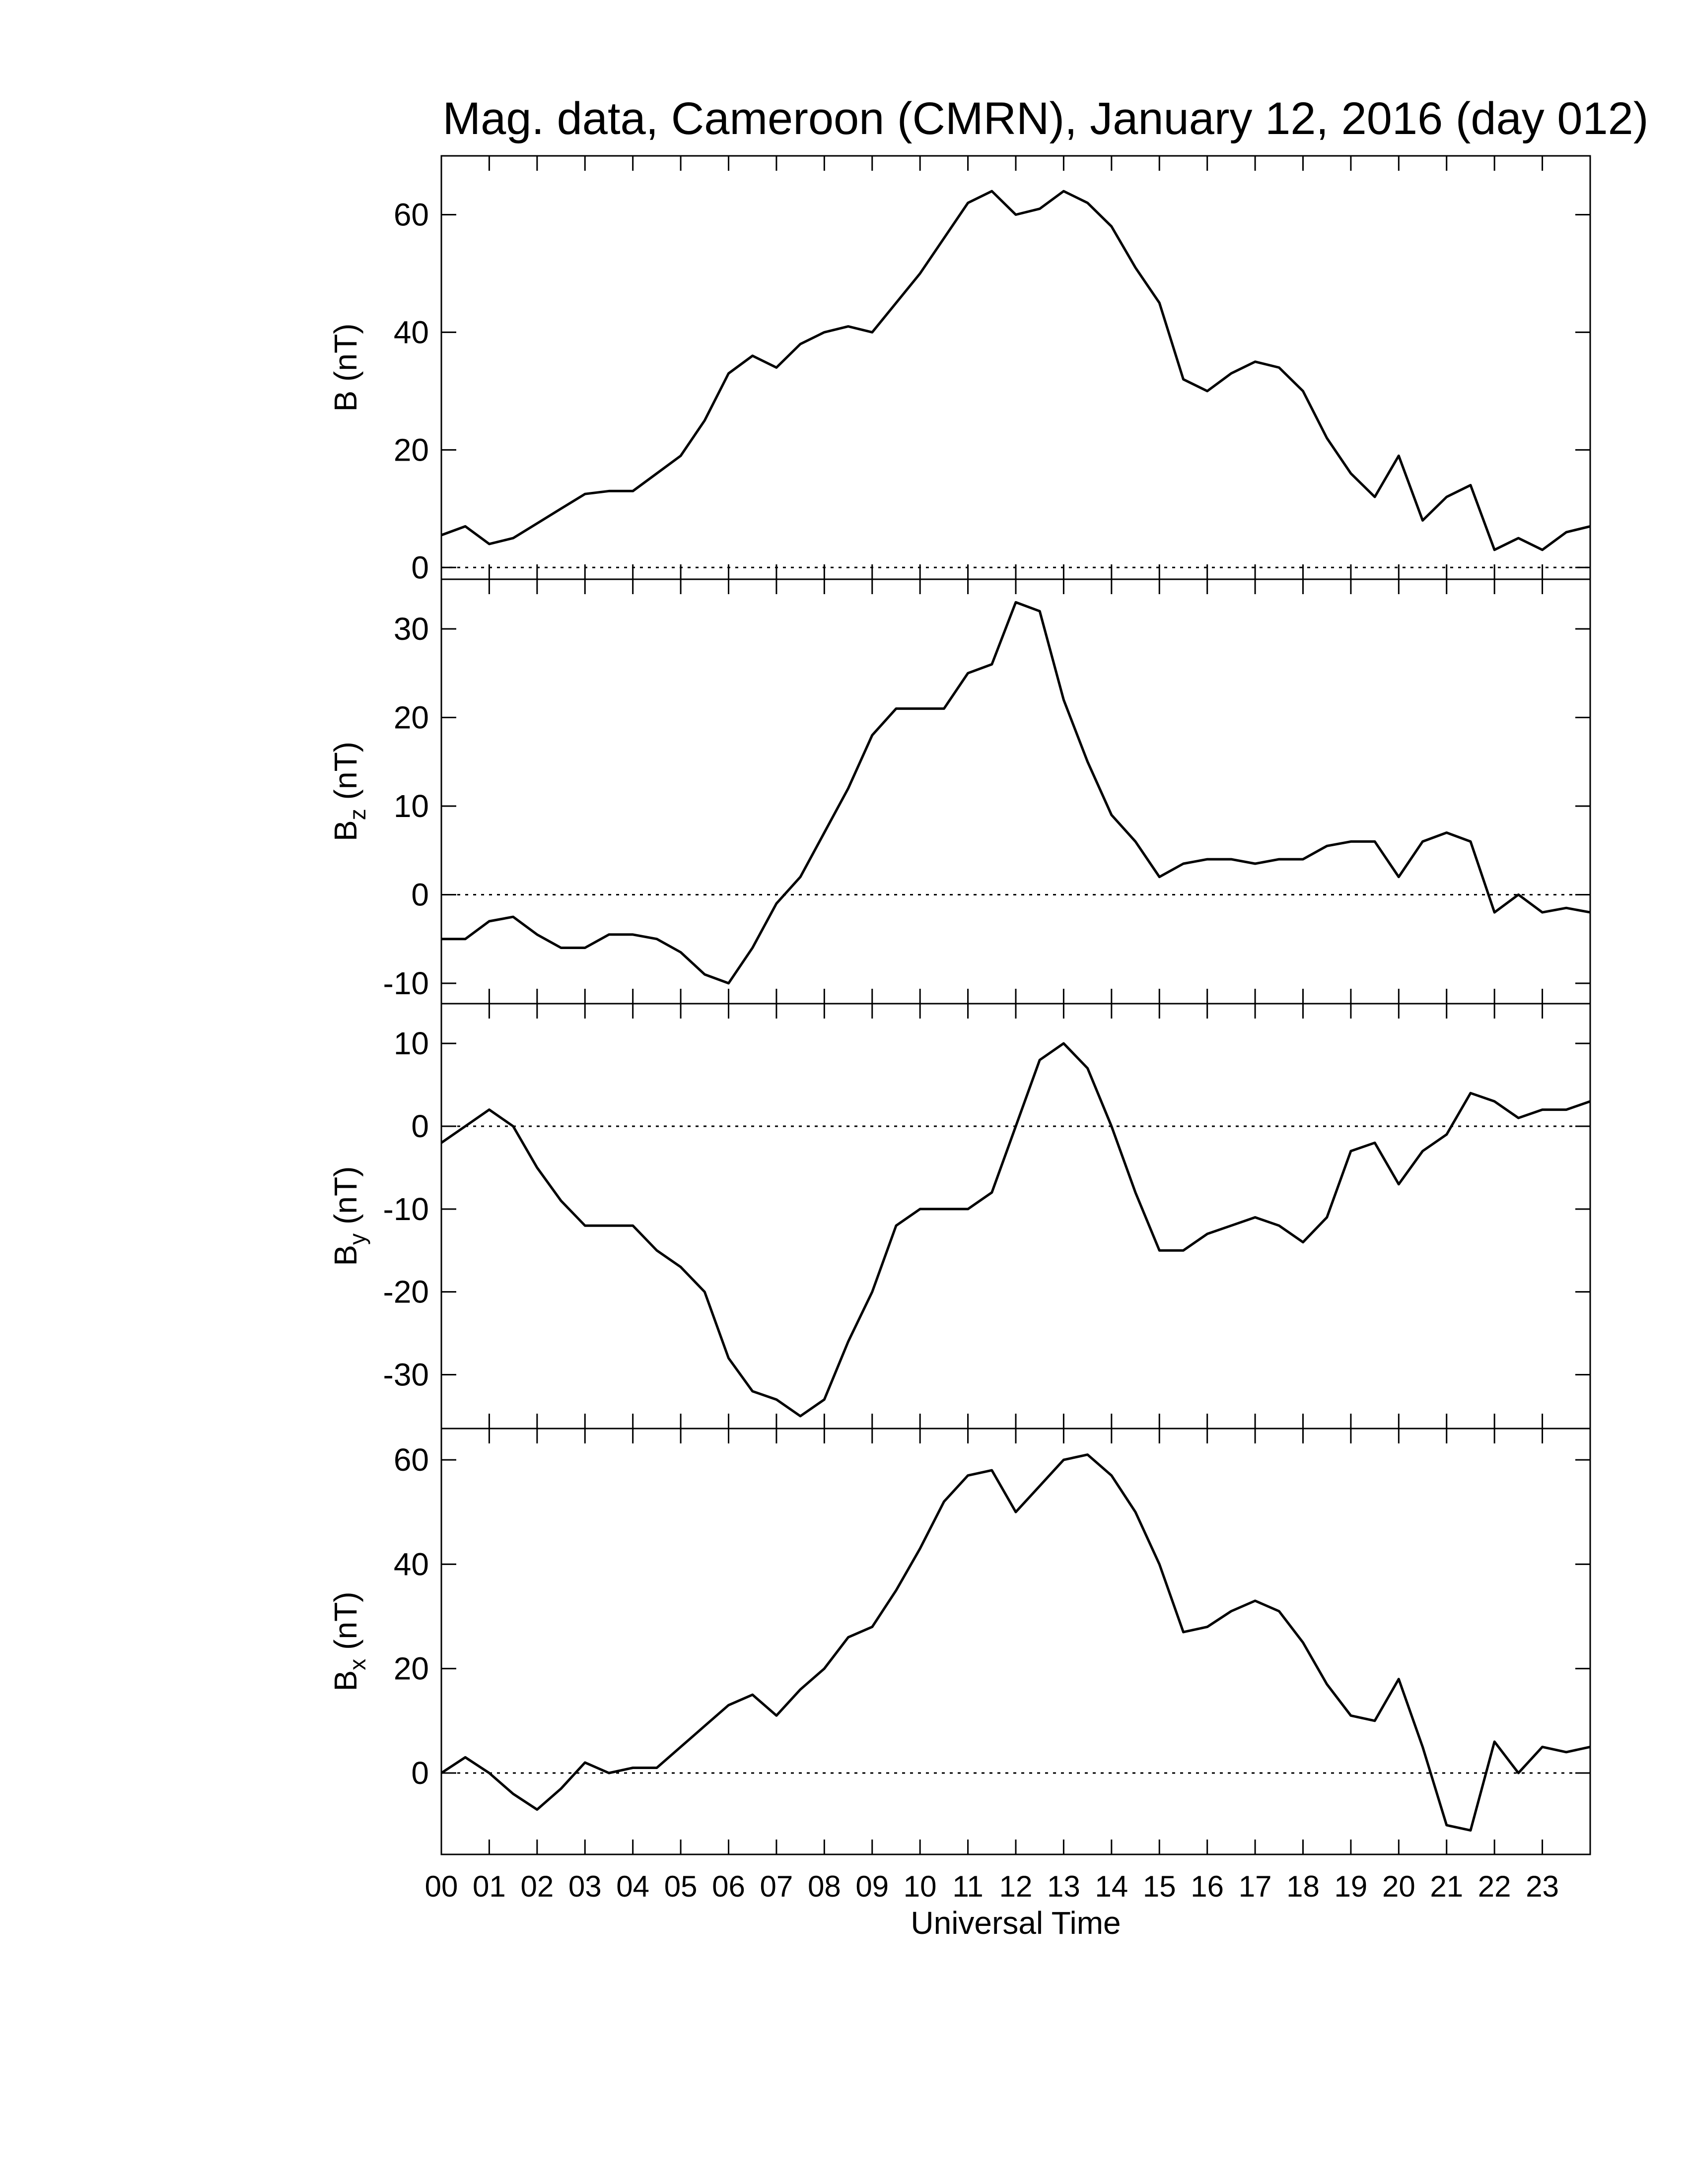  What do you see at coordinates (357, 814) in the screenshot?
I see `y-label-subscript: z` at bounding box center [357, 814].